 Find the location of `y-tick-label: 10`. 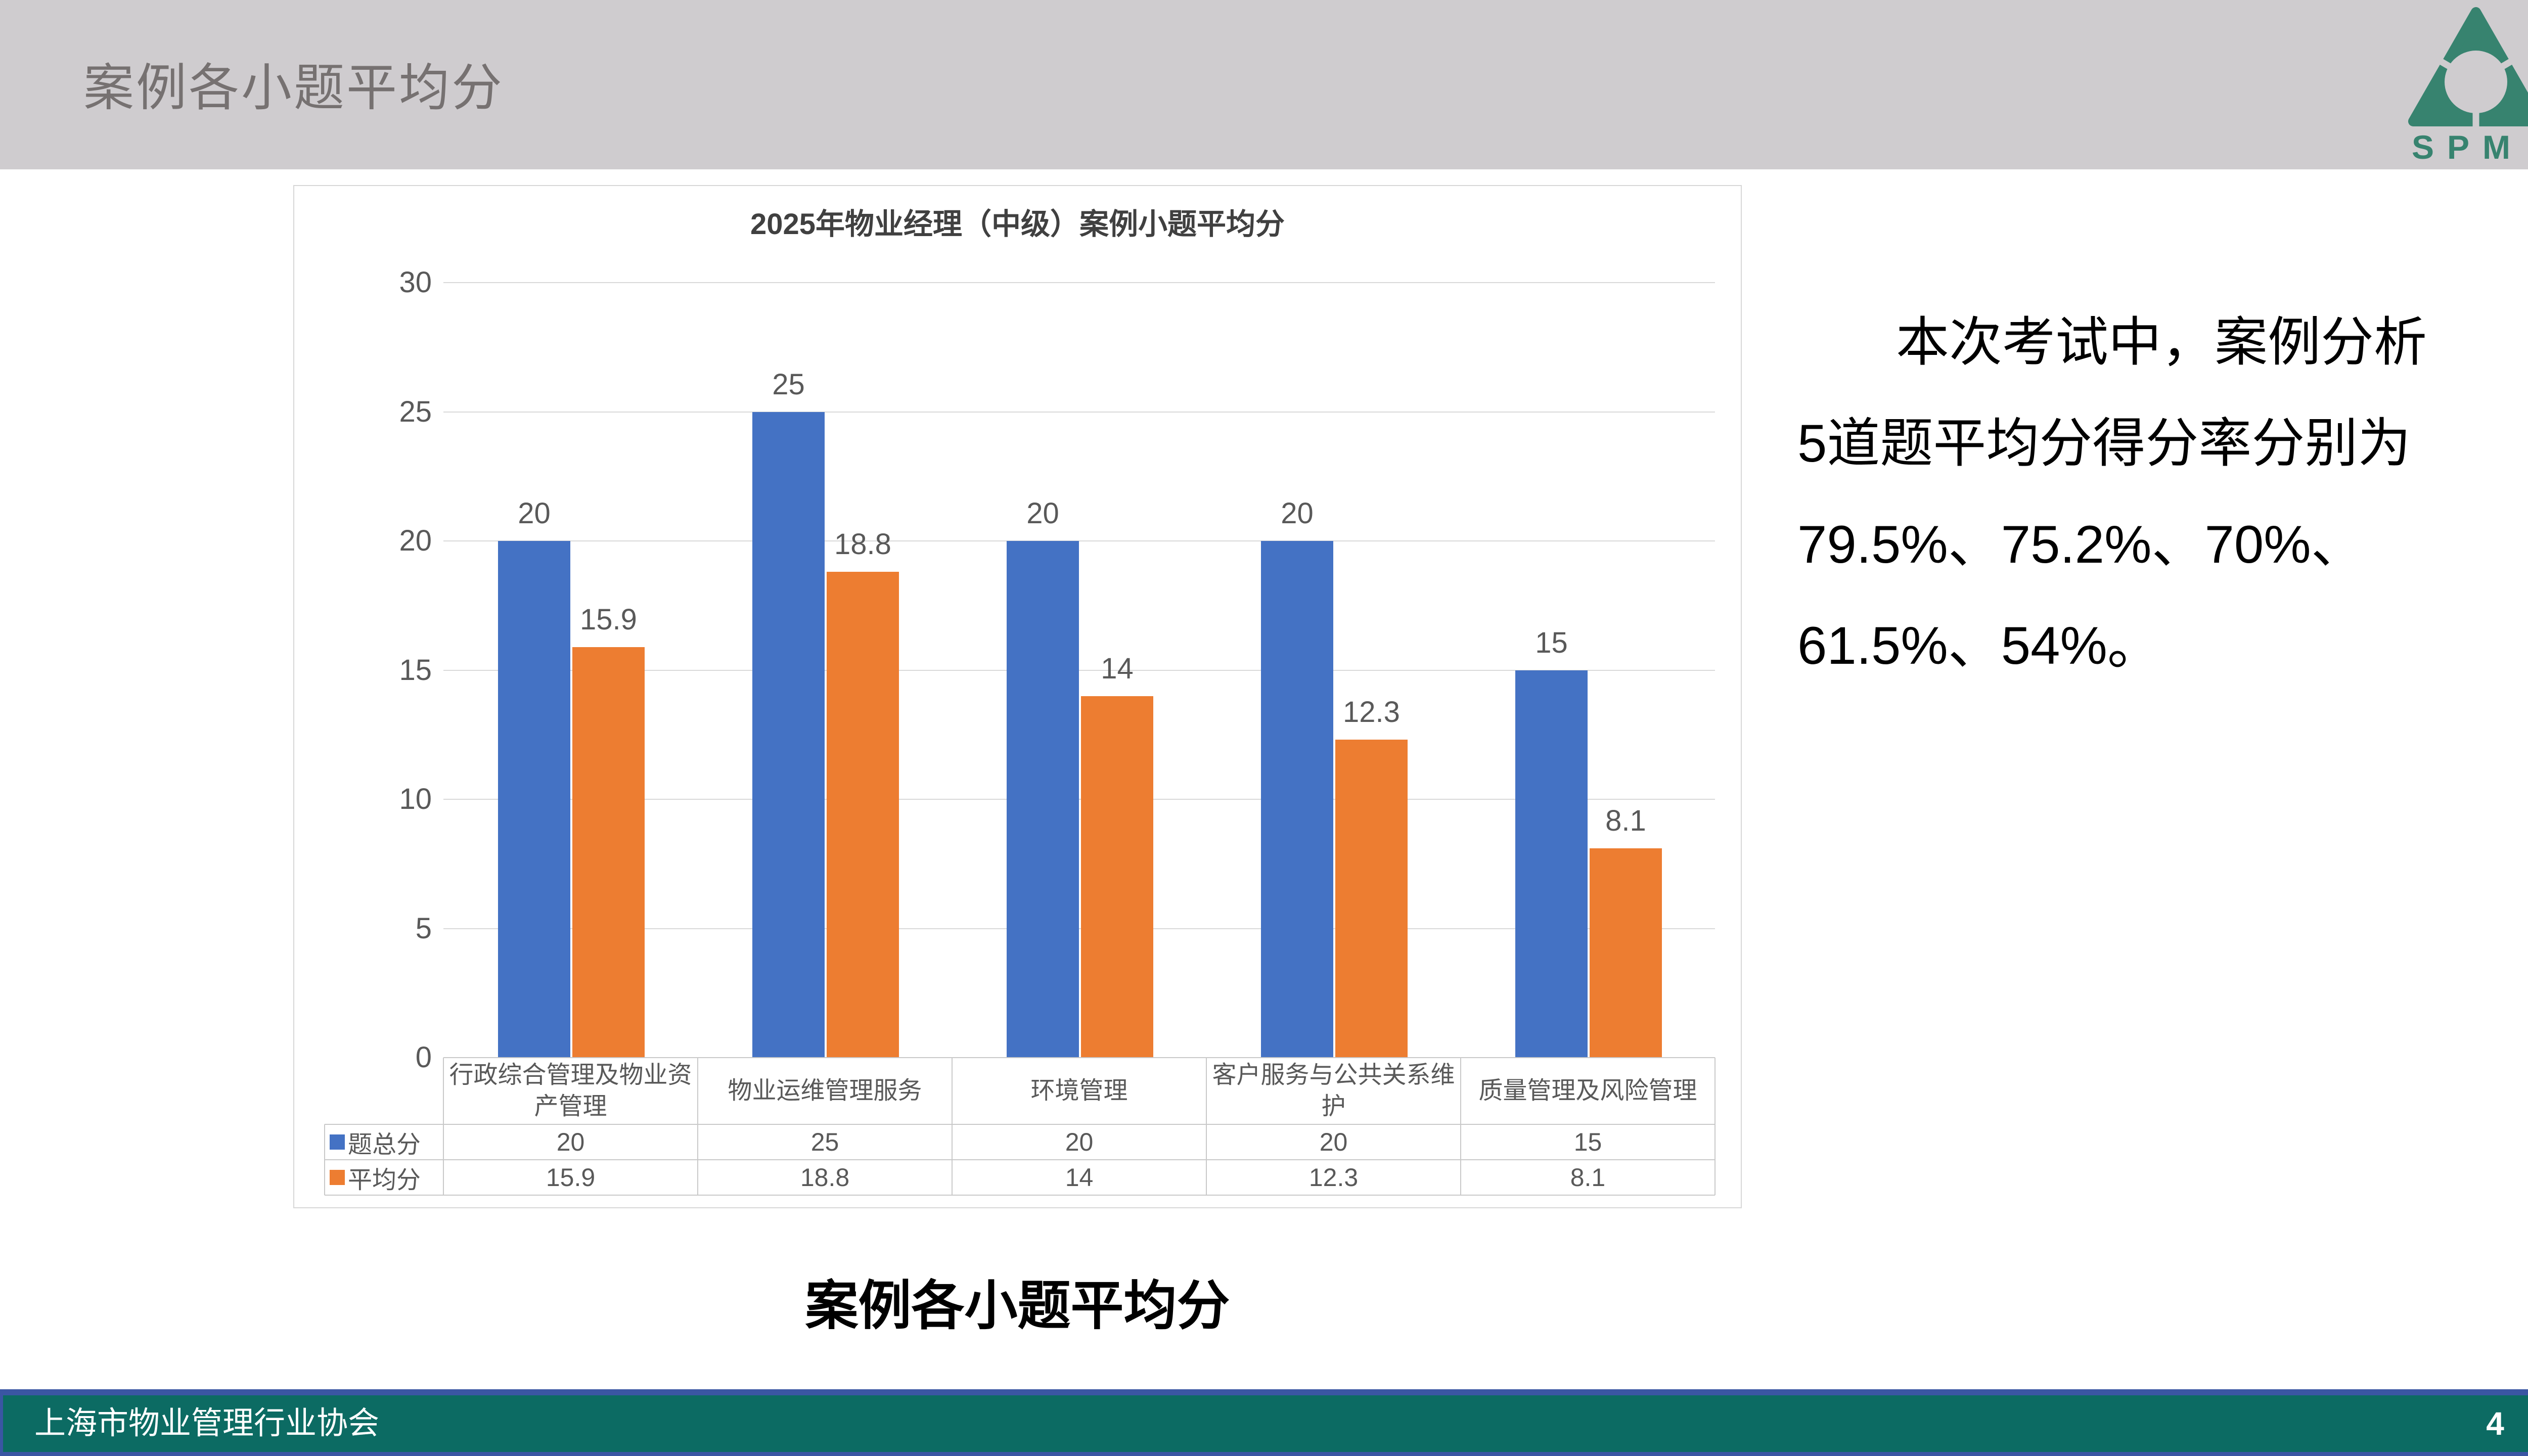

y-tick-label: 10 is located at coordinates (416, 799).